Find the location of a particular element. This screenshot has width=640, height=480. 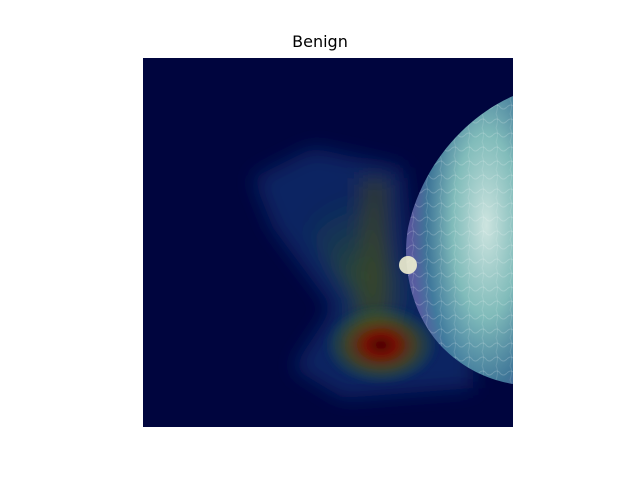

heat-hotspot is located at coordinates (381, 345).